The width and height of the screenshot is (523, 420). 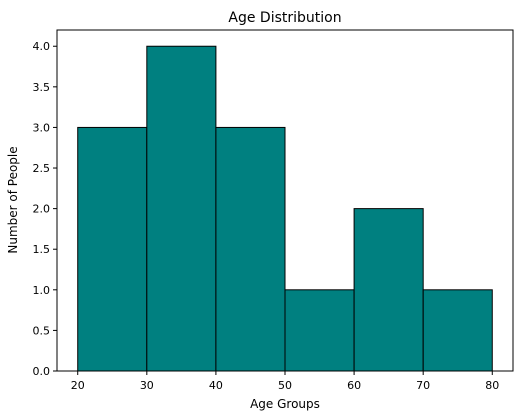 I want to click on y-axis-label: Number of People, so click(x=13, y=199).